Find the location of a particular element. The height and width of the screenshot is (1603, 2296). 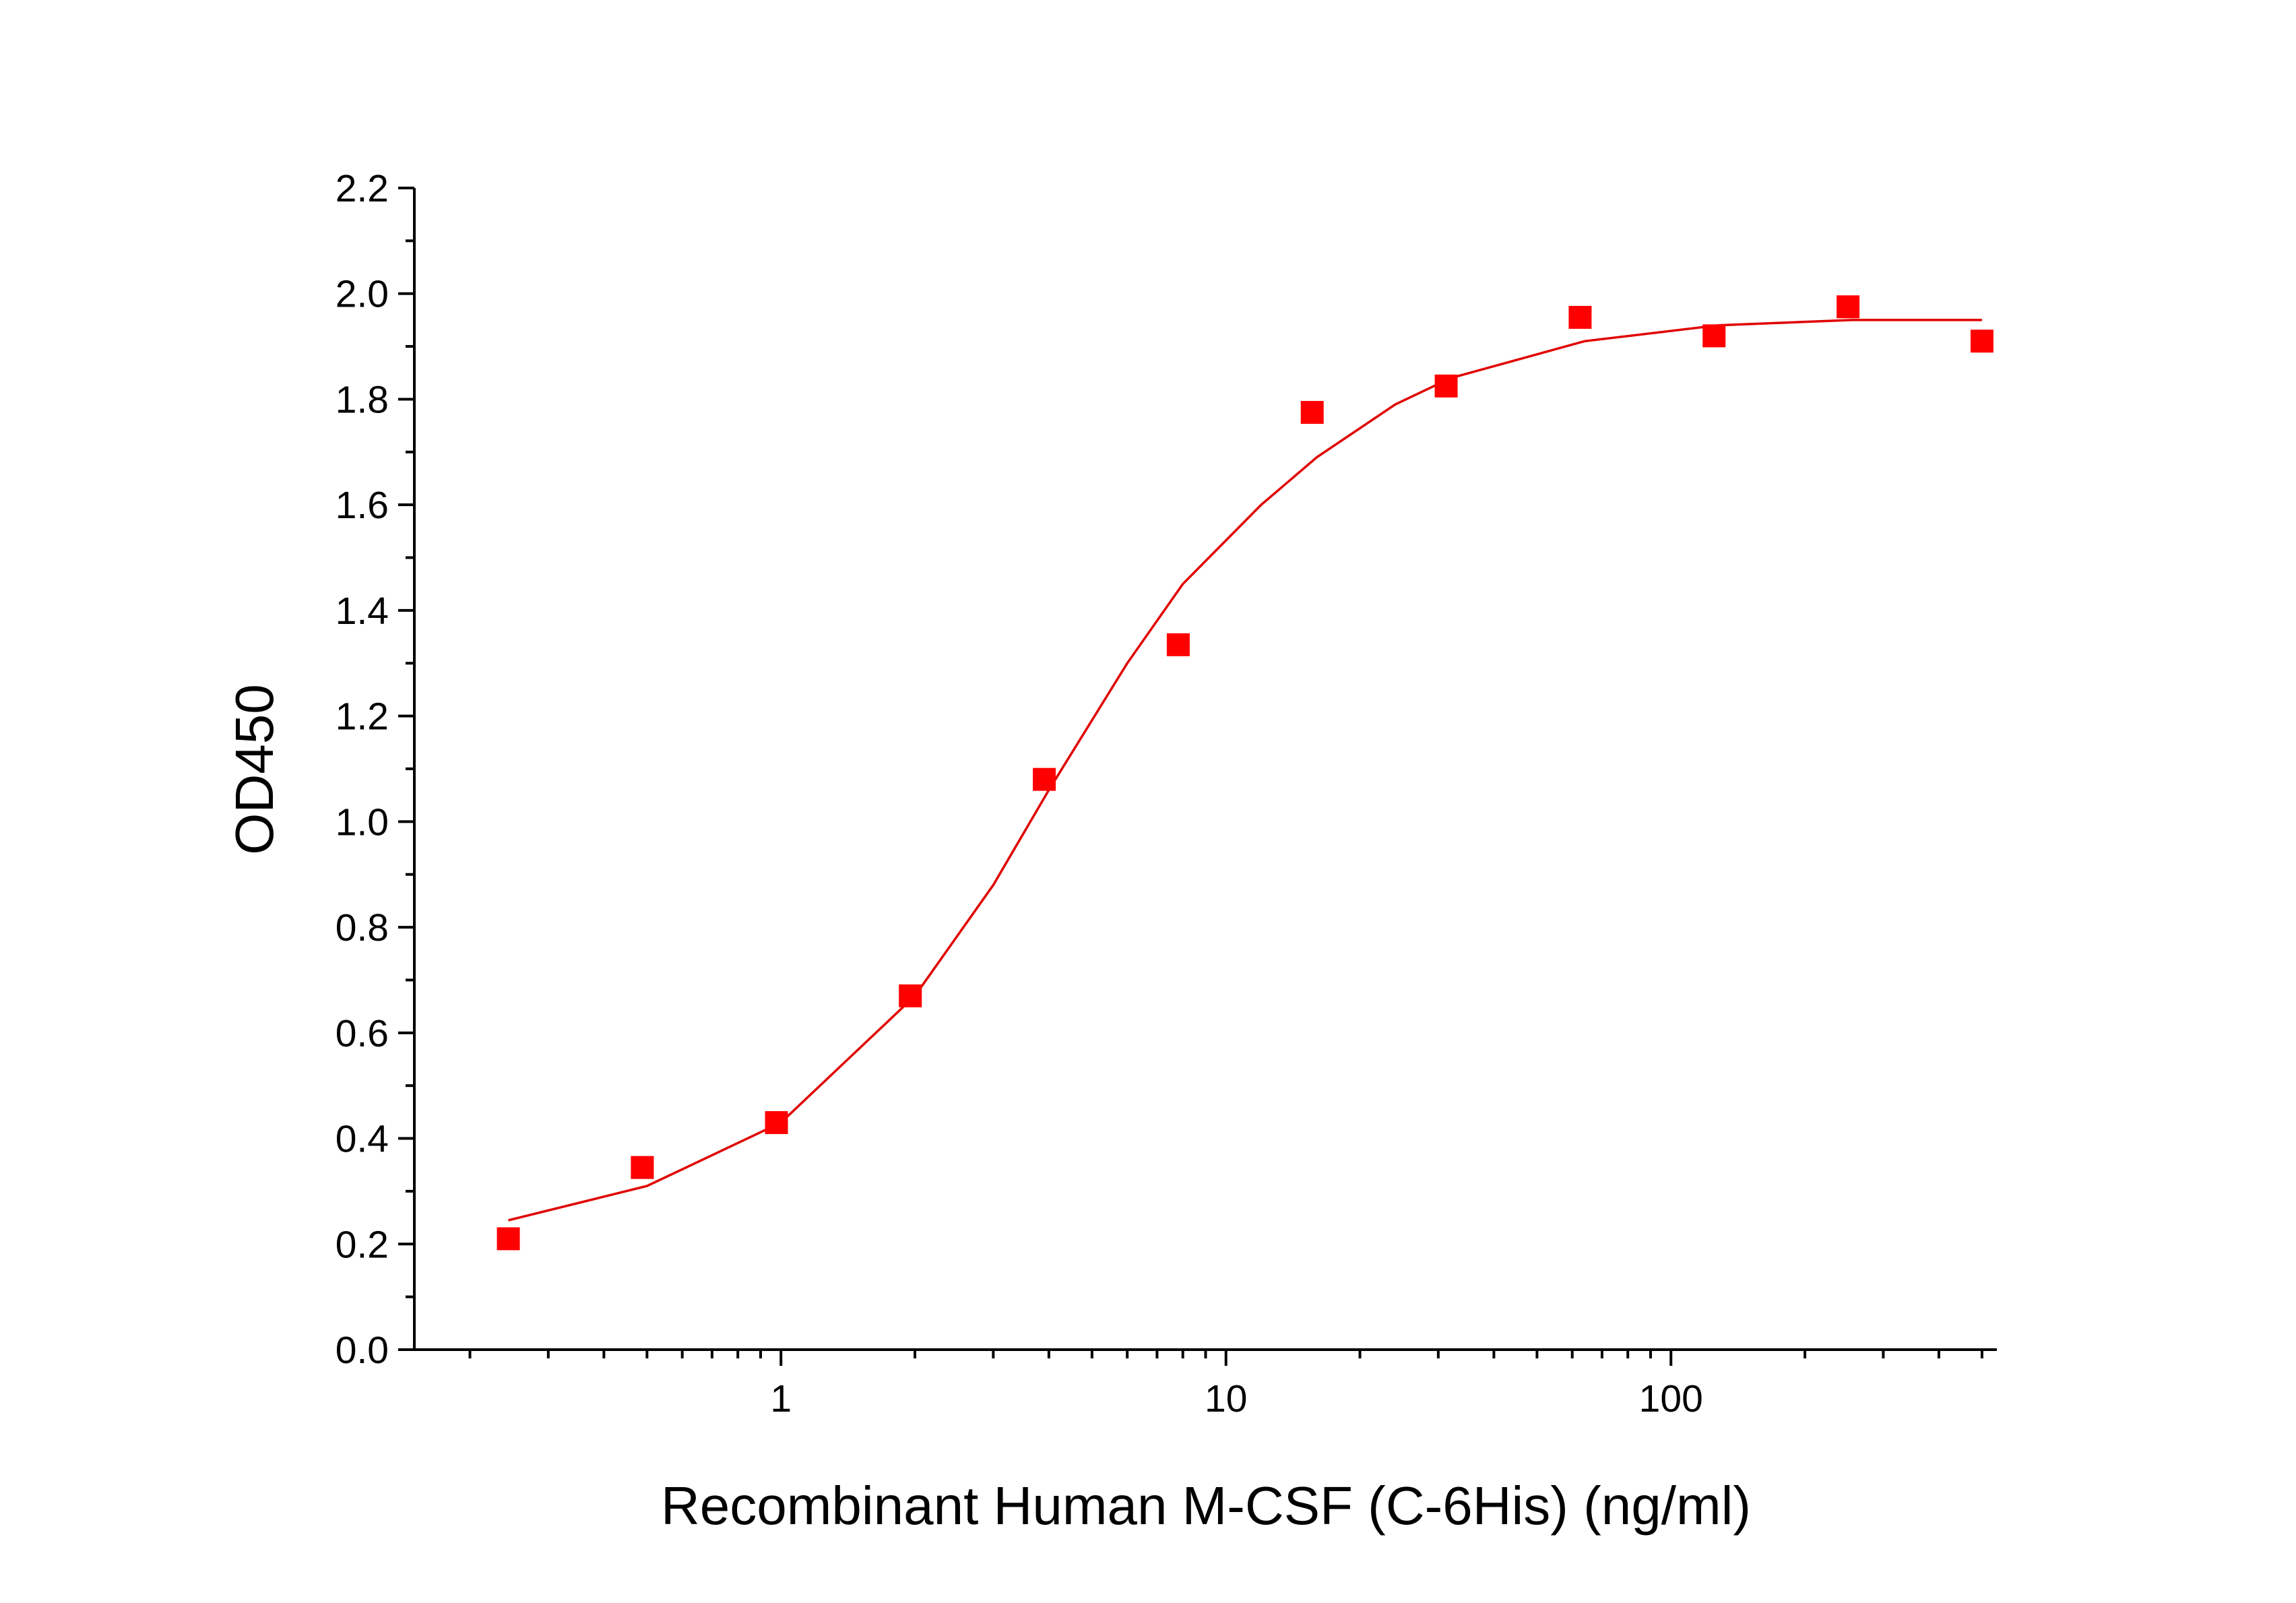

y-tick-label: 1.8 is located at coordinates (362, 399).